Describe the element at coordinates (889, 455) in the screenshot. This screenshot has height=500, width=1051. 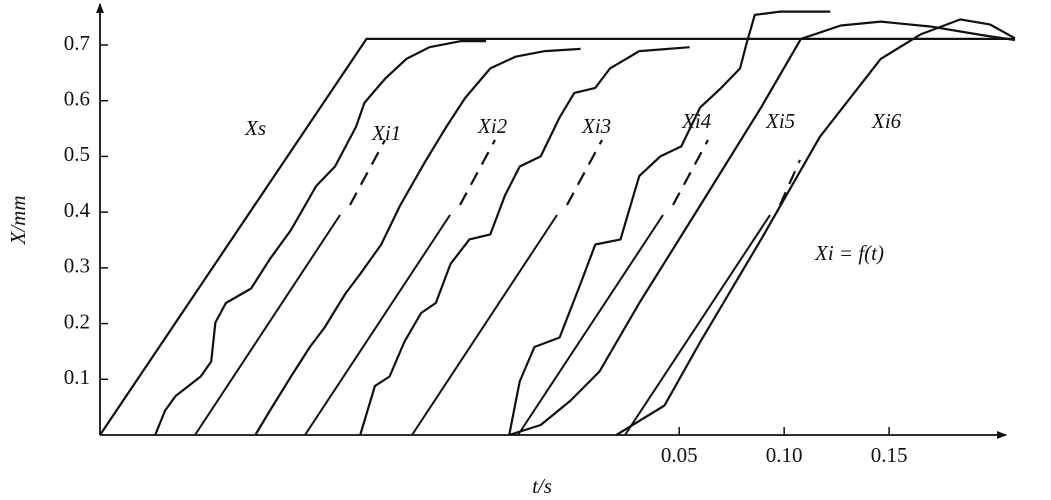
I see `x-tick-label: 0.15` at that location.